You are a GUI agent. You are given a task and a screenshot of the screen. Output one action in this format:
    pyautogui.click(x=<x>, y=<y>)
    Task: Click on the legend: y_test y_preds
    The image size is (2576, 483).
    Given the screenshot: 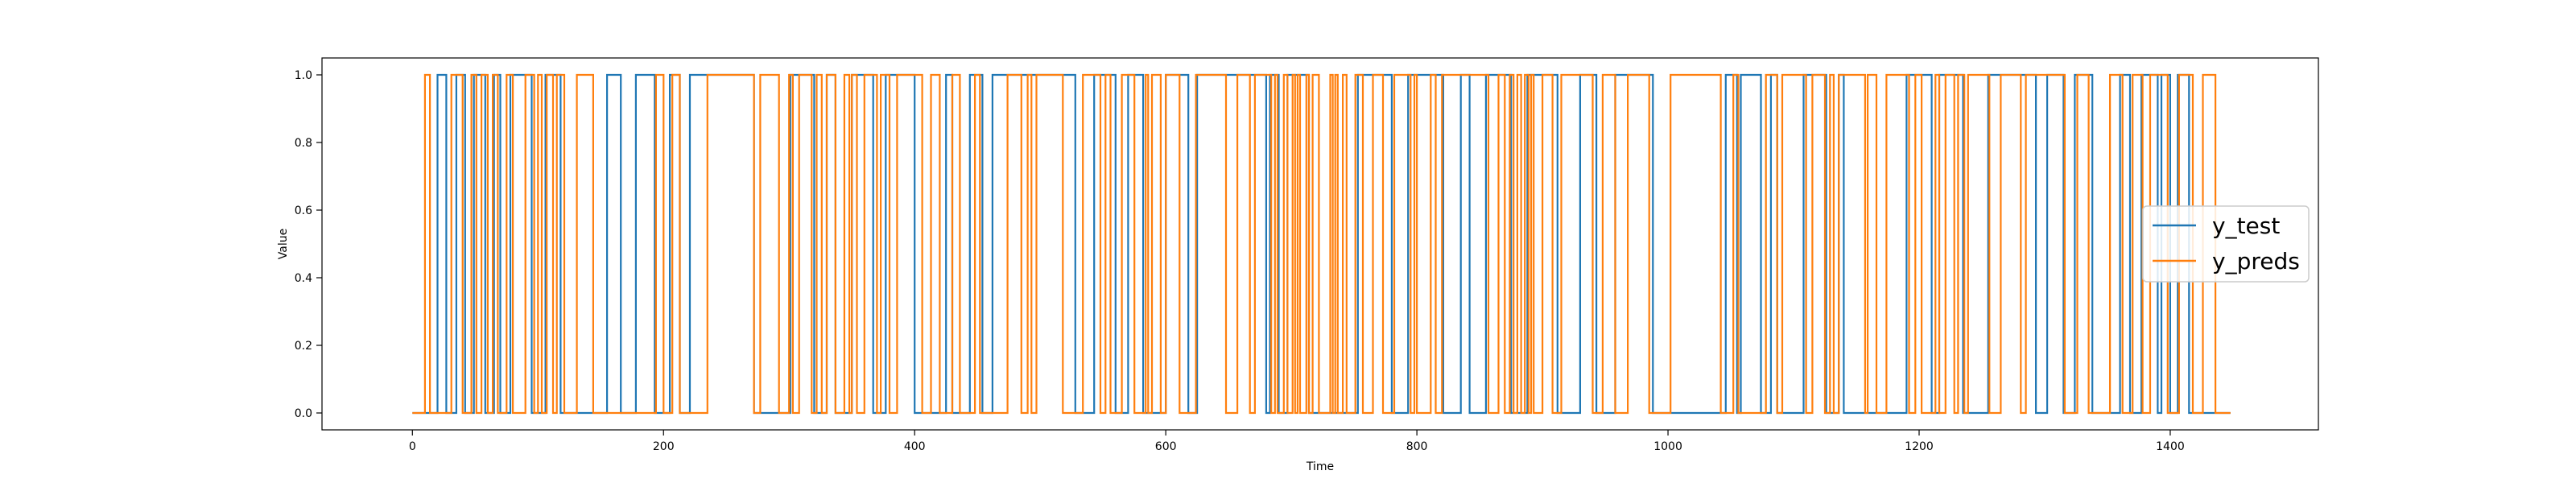 What is the action you would take?
    pyautogui.click(x=2226, y=244)
    